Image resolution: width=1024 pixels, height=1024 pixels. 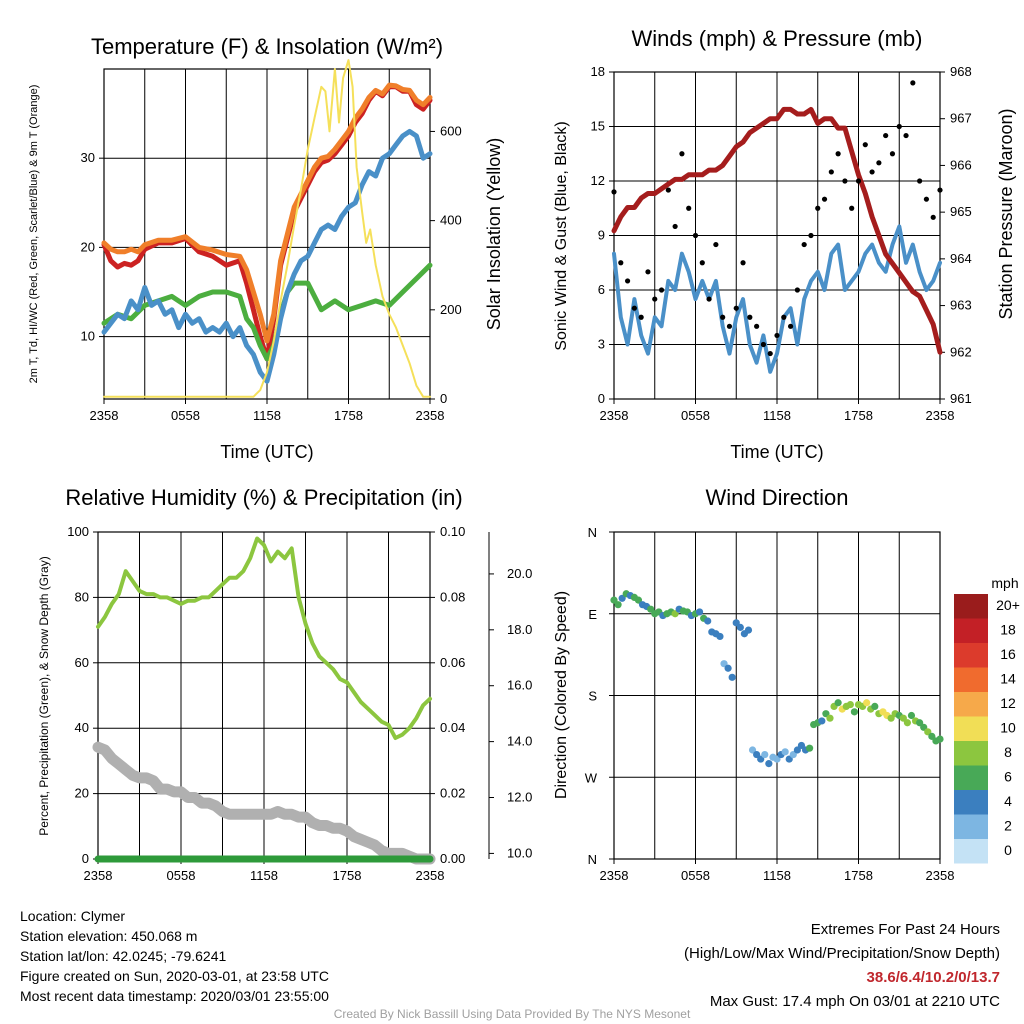 I want to click on dir-ytick-label: E, so click(x=592, y=614).